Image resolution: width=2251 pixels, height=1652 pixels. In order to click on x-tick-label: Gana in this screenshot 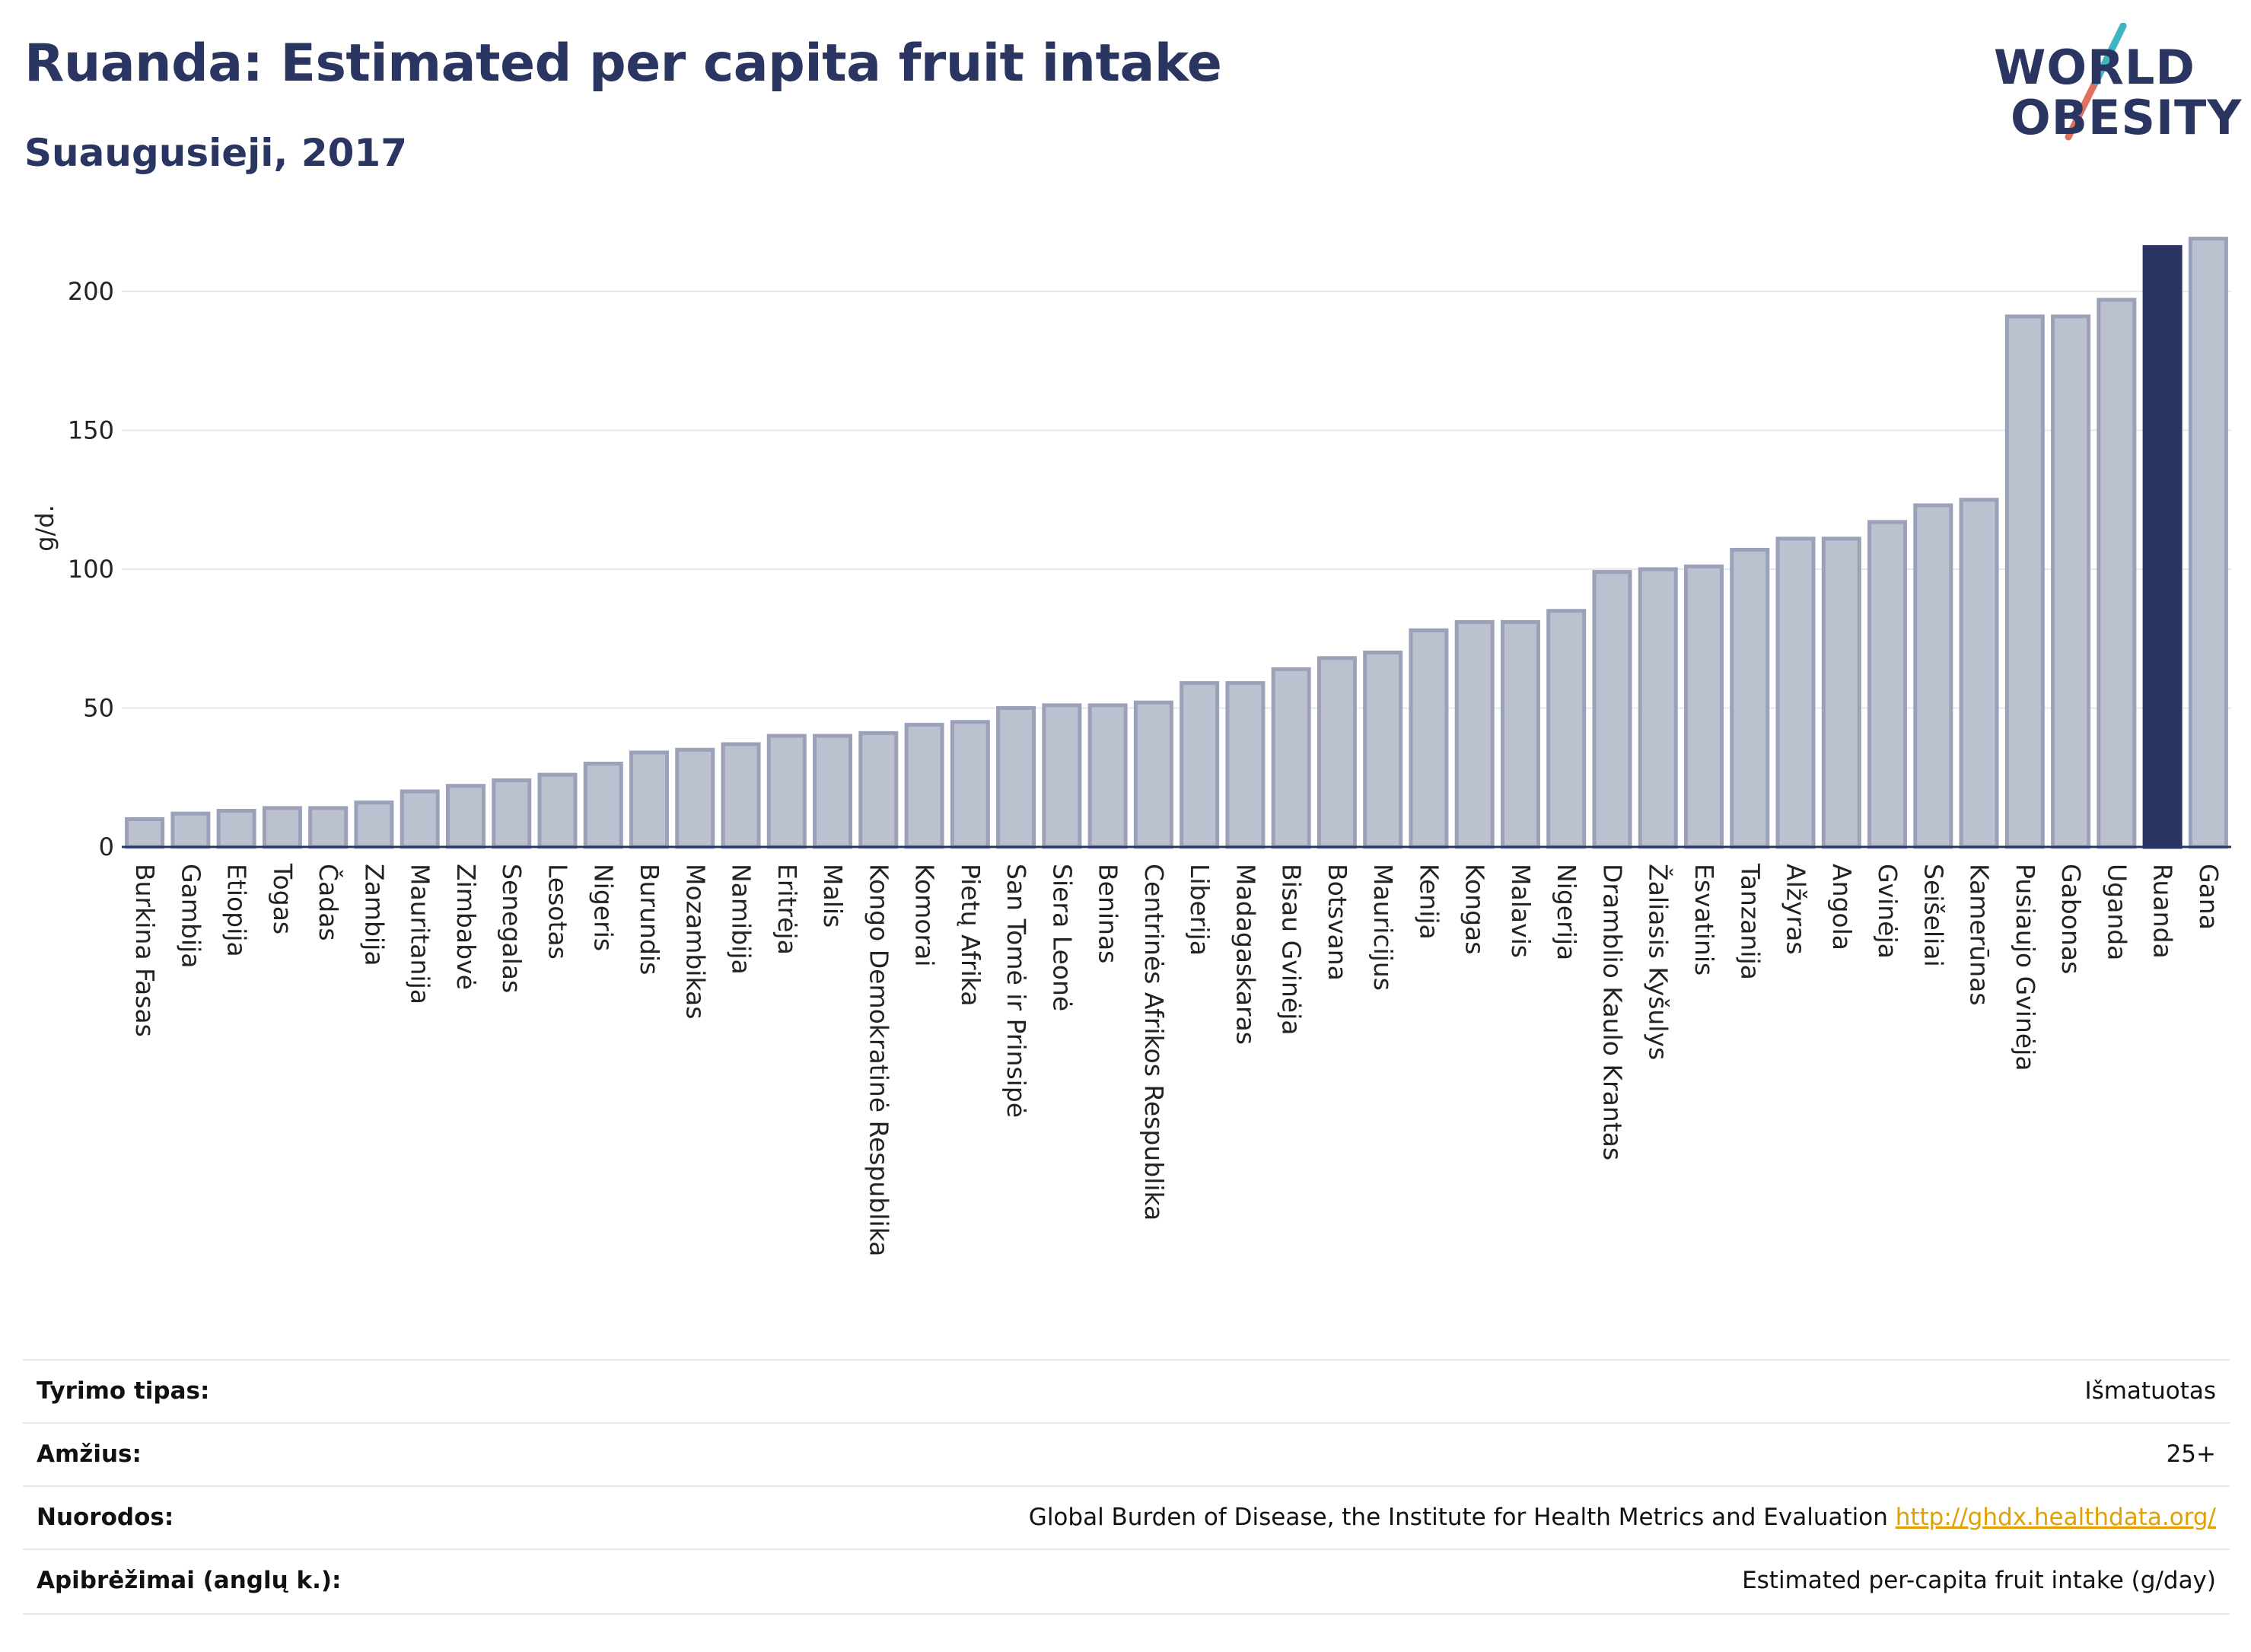, I will do `click(2209, 897)`.